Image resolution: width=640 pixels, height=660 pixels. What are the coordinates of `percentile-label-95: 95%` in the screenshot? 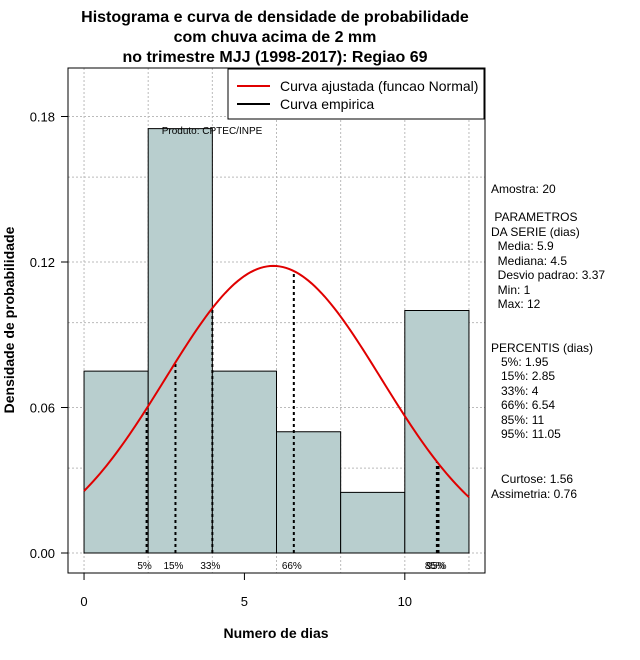 It's located at (436, 566).